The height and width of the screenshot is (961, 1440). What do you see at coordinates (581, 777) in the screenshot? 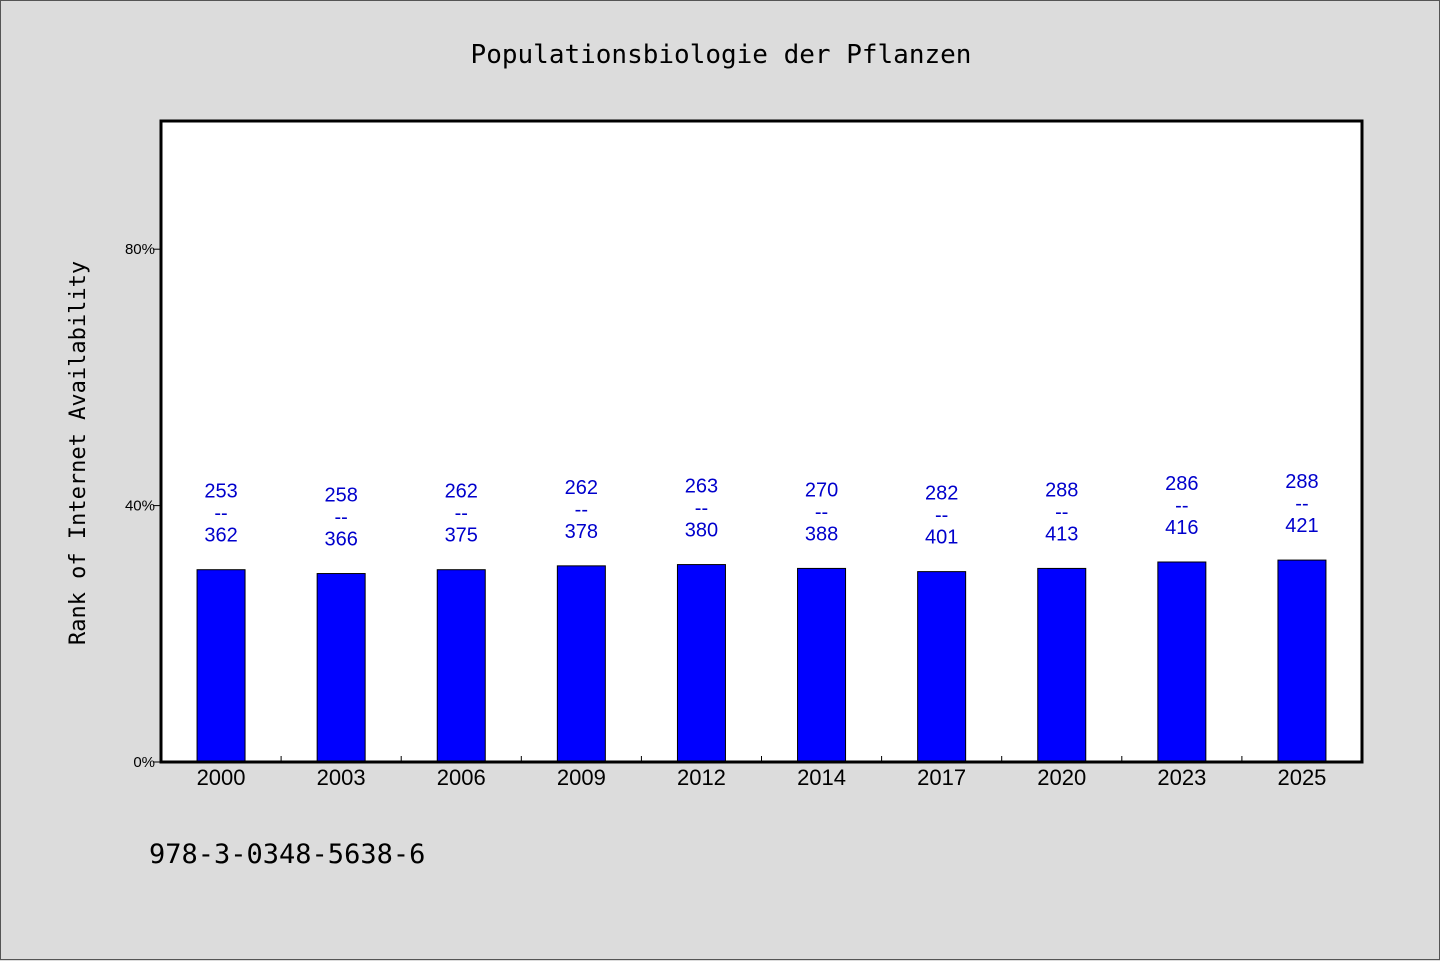
I see `x-tick-label-2009: 2009` at bounding box center [581, 777].